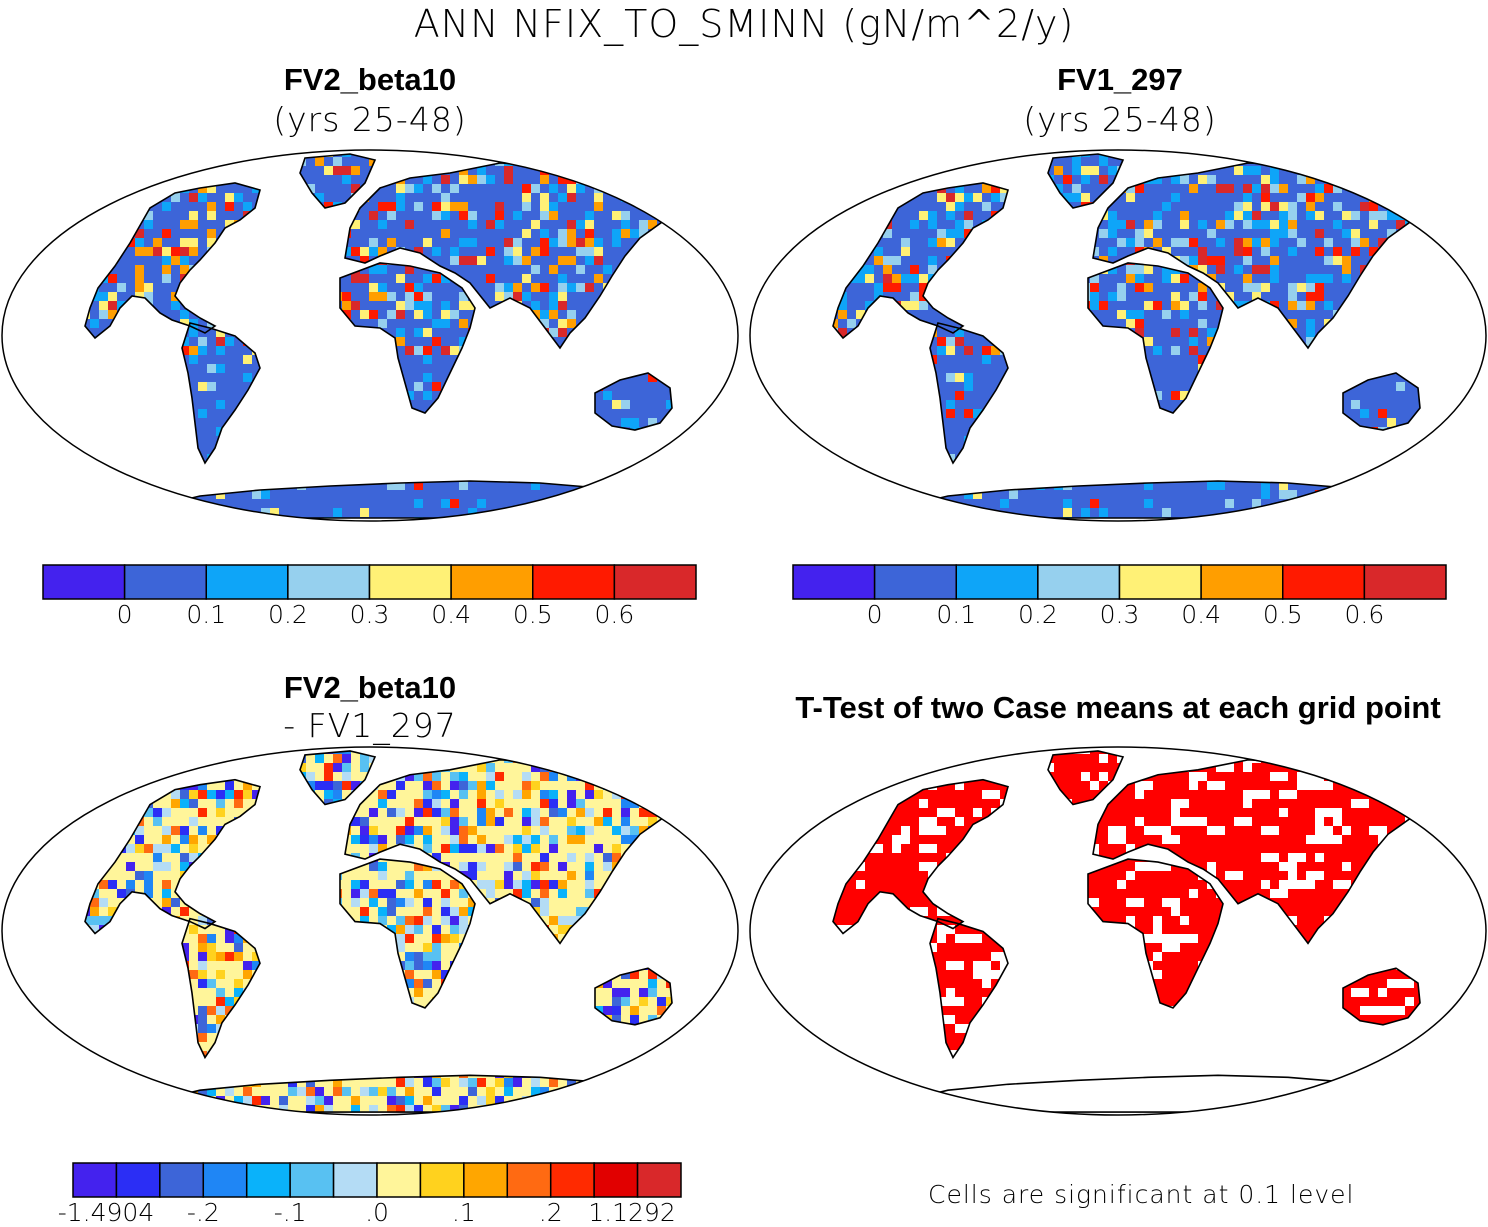 The image size is (1488, 1227). What do you see at coordinates (632, 1212) in the screenshot?
I see `colorbar-tick-label: 1.1292` at bounding box center [632, 1212].